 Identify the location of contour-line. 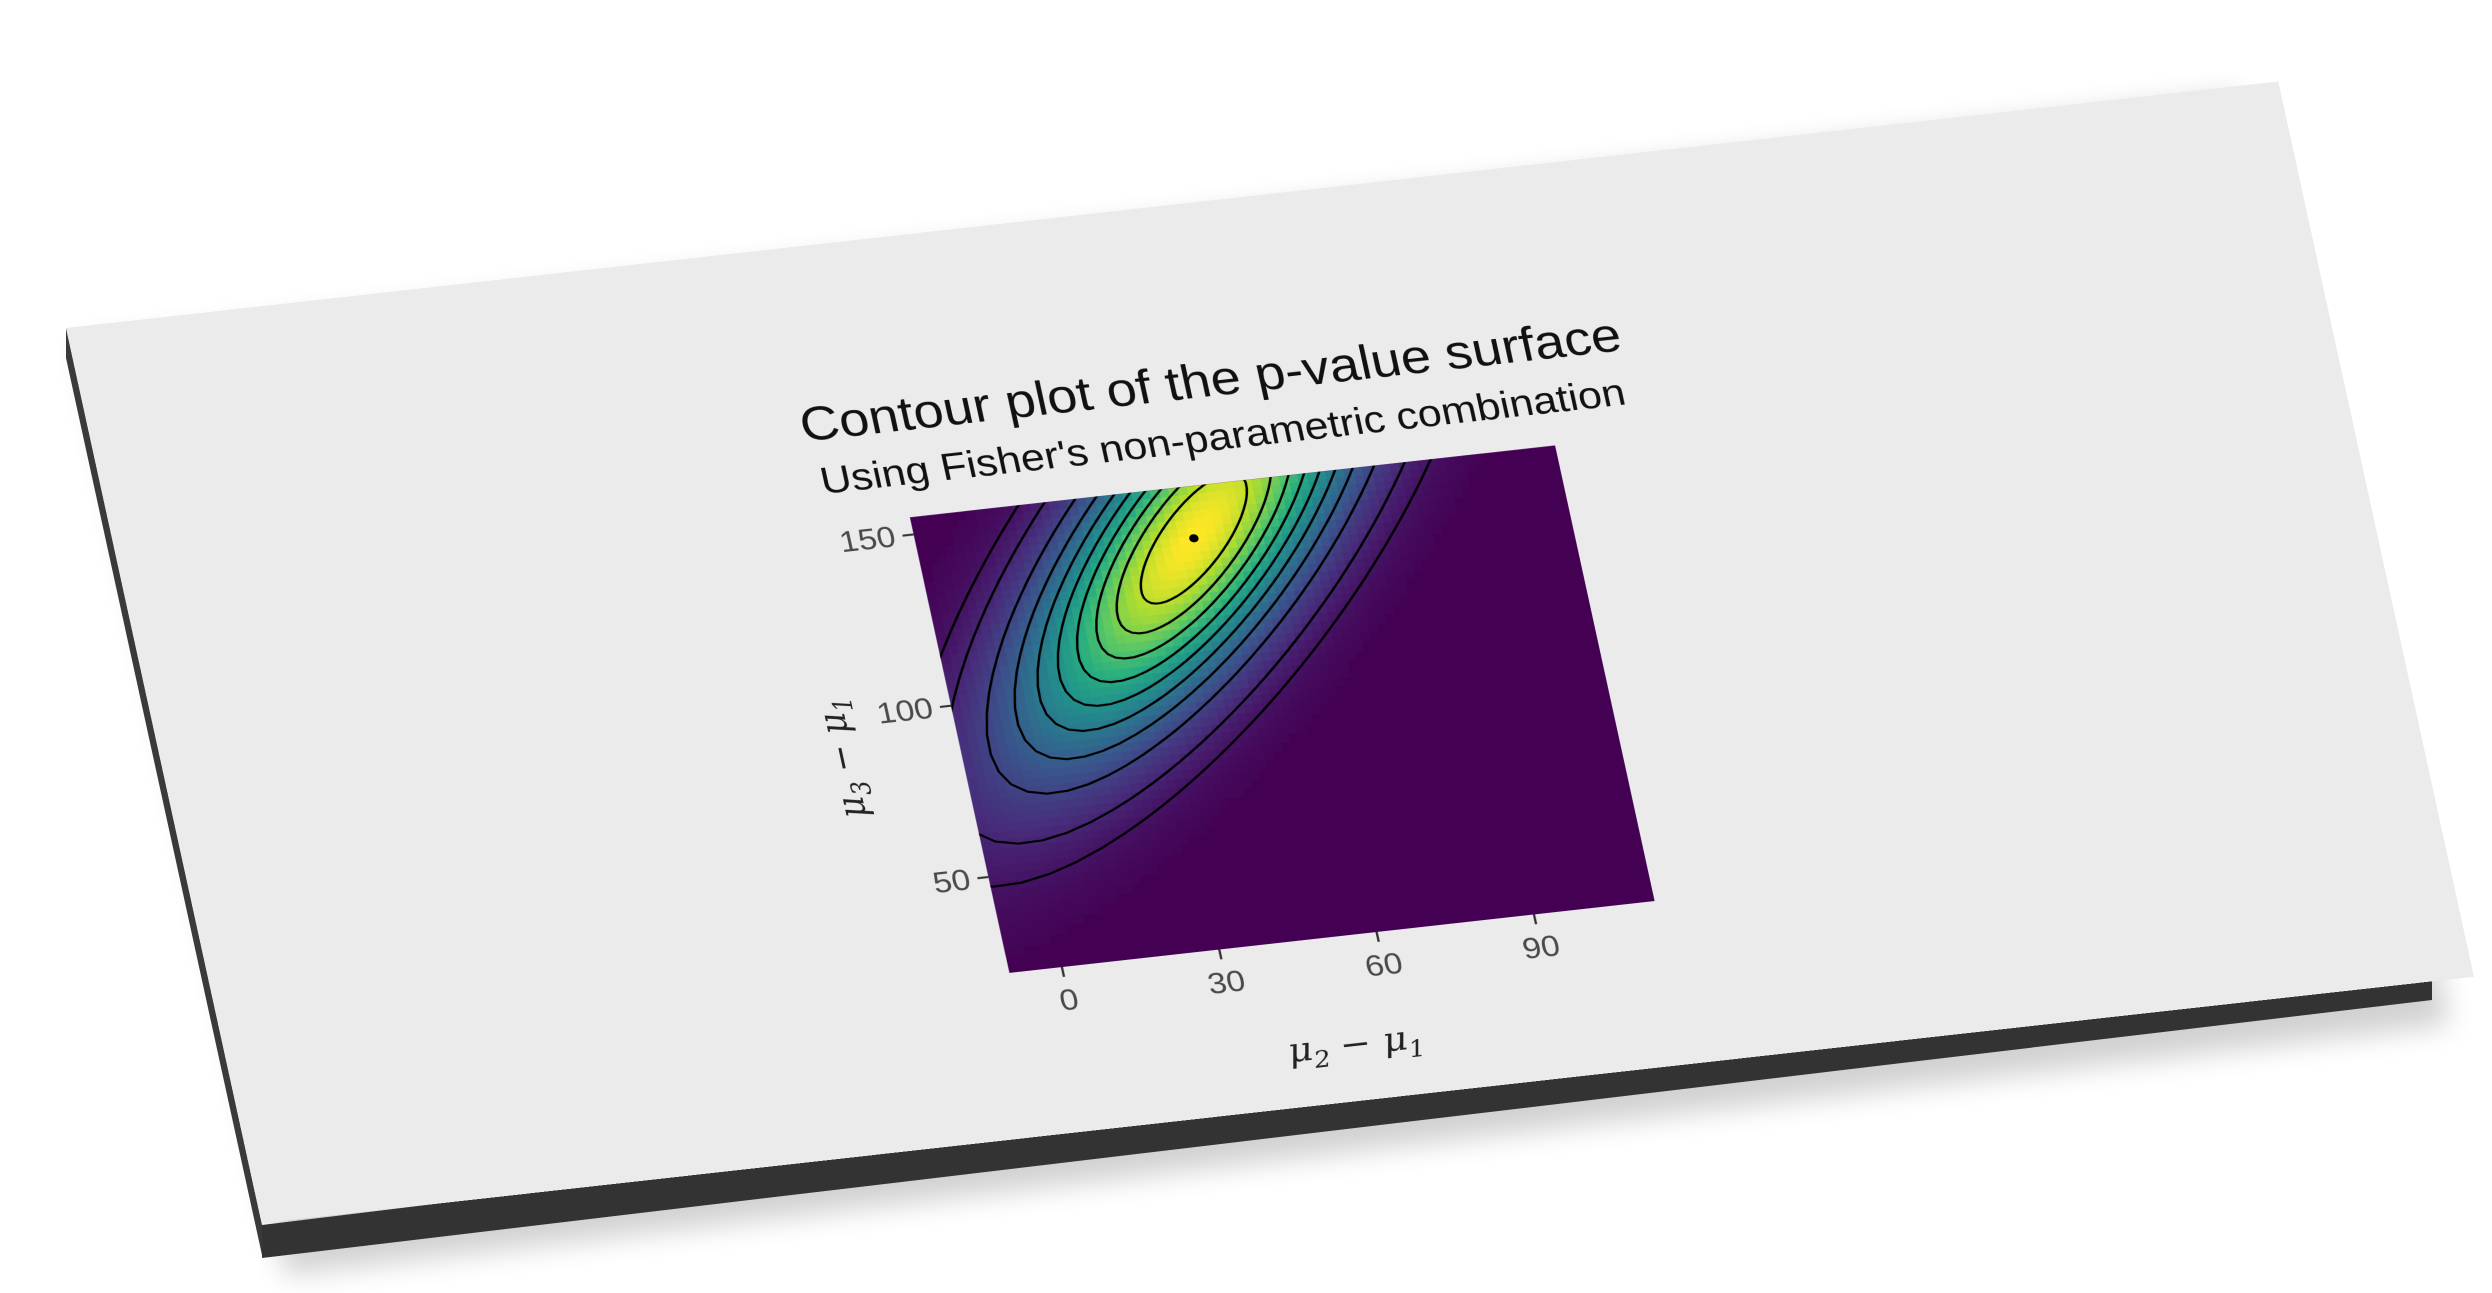
(1194, 603).